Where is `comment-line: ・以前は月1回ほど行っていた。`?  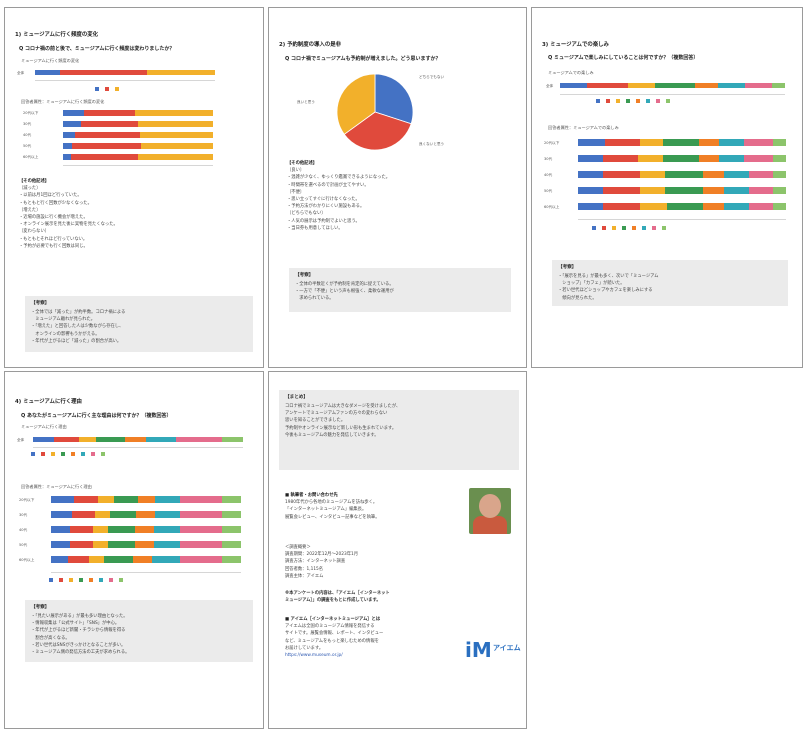 comment-line: ・以前は月1回ほど行っていた。 is located at coordinates (50, 196).